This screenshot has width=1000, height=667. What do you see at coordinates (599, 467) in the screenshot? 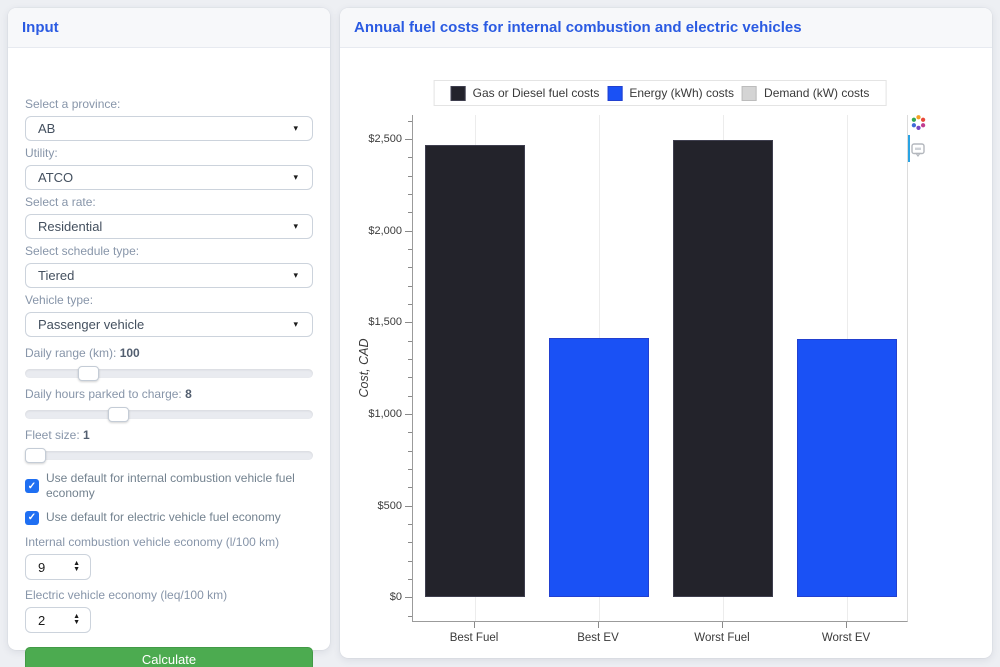
I see `bar-best-ev` at bounding box center [599, 467].